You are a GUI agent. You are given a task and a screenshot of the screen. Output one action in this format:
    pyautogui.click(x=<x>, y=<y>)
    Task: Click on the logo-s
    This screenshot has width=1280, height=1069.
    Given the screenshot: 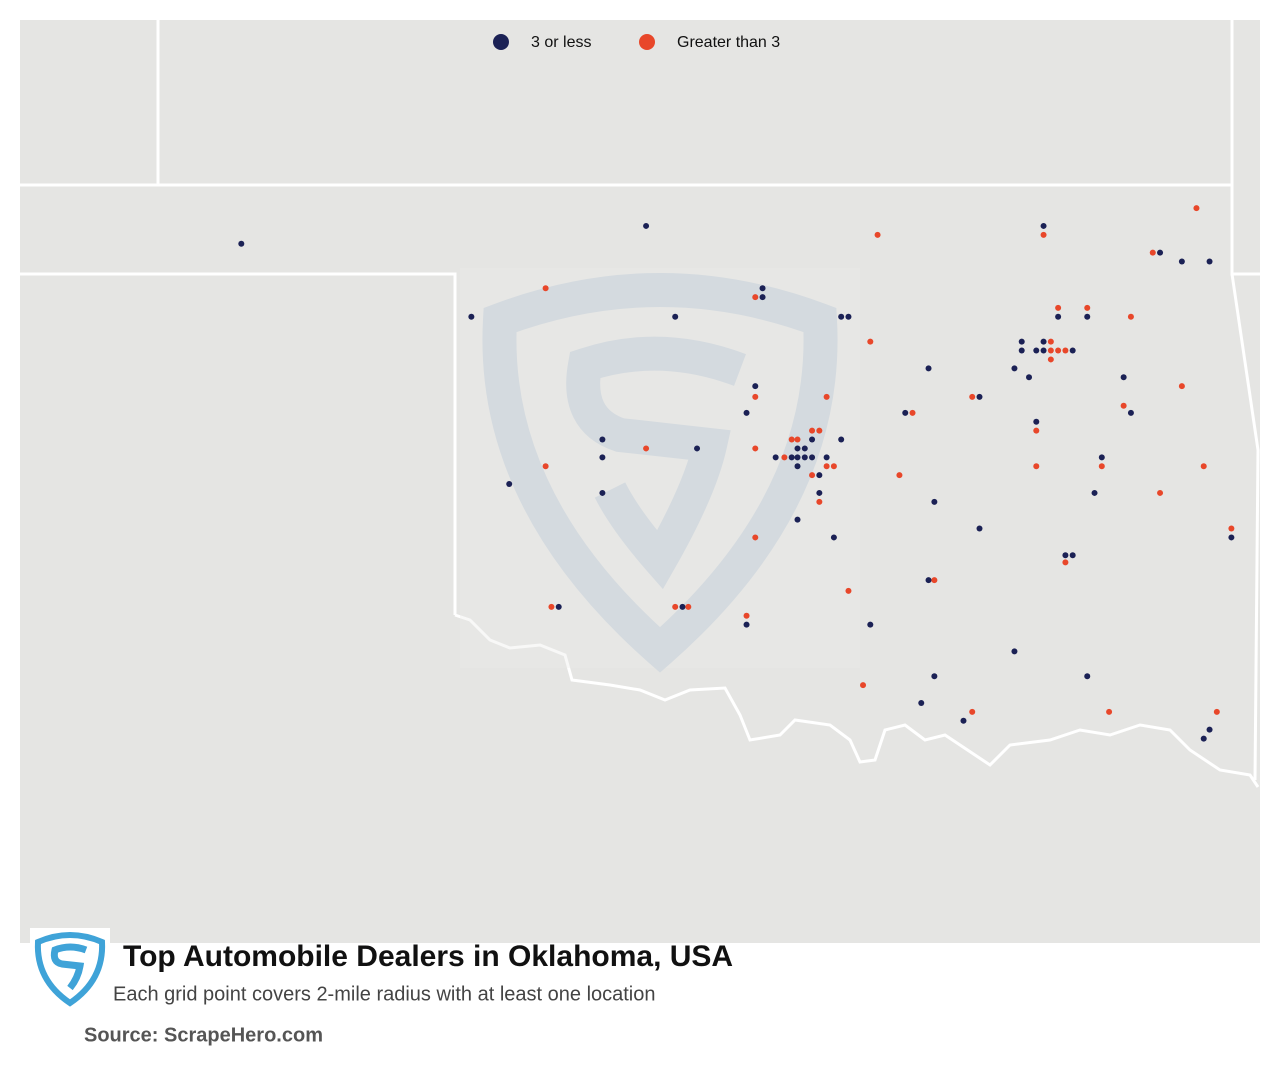 What is the action you would take?
    pyautogui.click(x=69, y=967)
    